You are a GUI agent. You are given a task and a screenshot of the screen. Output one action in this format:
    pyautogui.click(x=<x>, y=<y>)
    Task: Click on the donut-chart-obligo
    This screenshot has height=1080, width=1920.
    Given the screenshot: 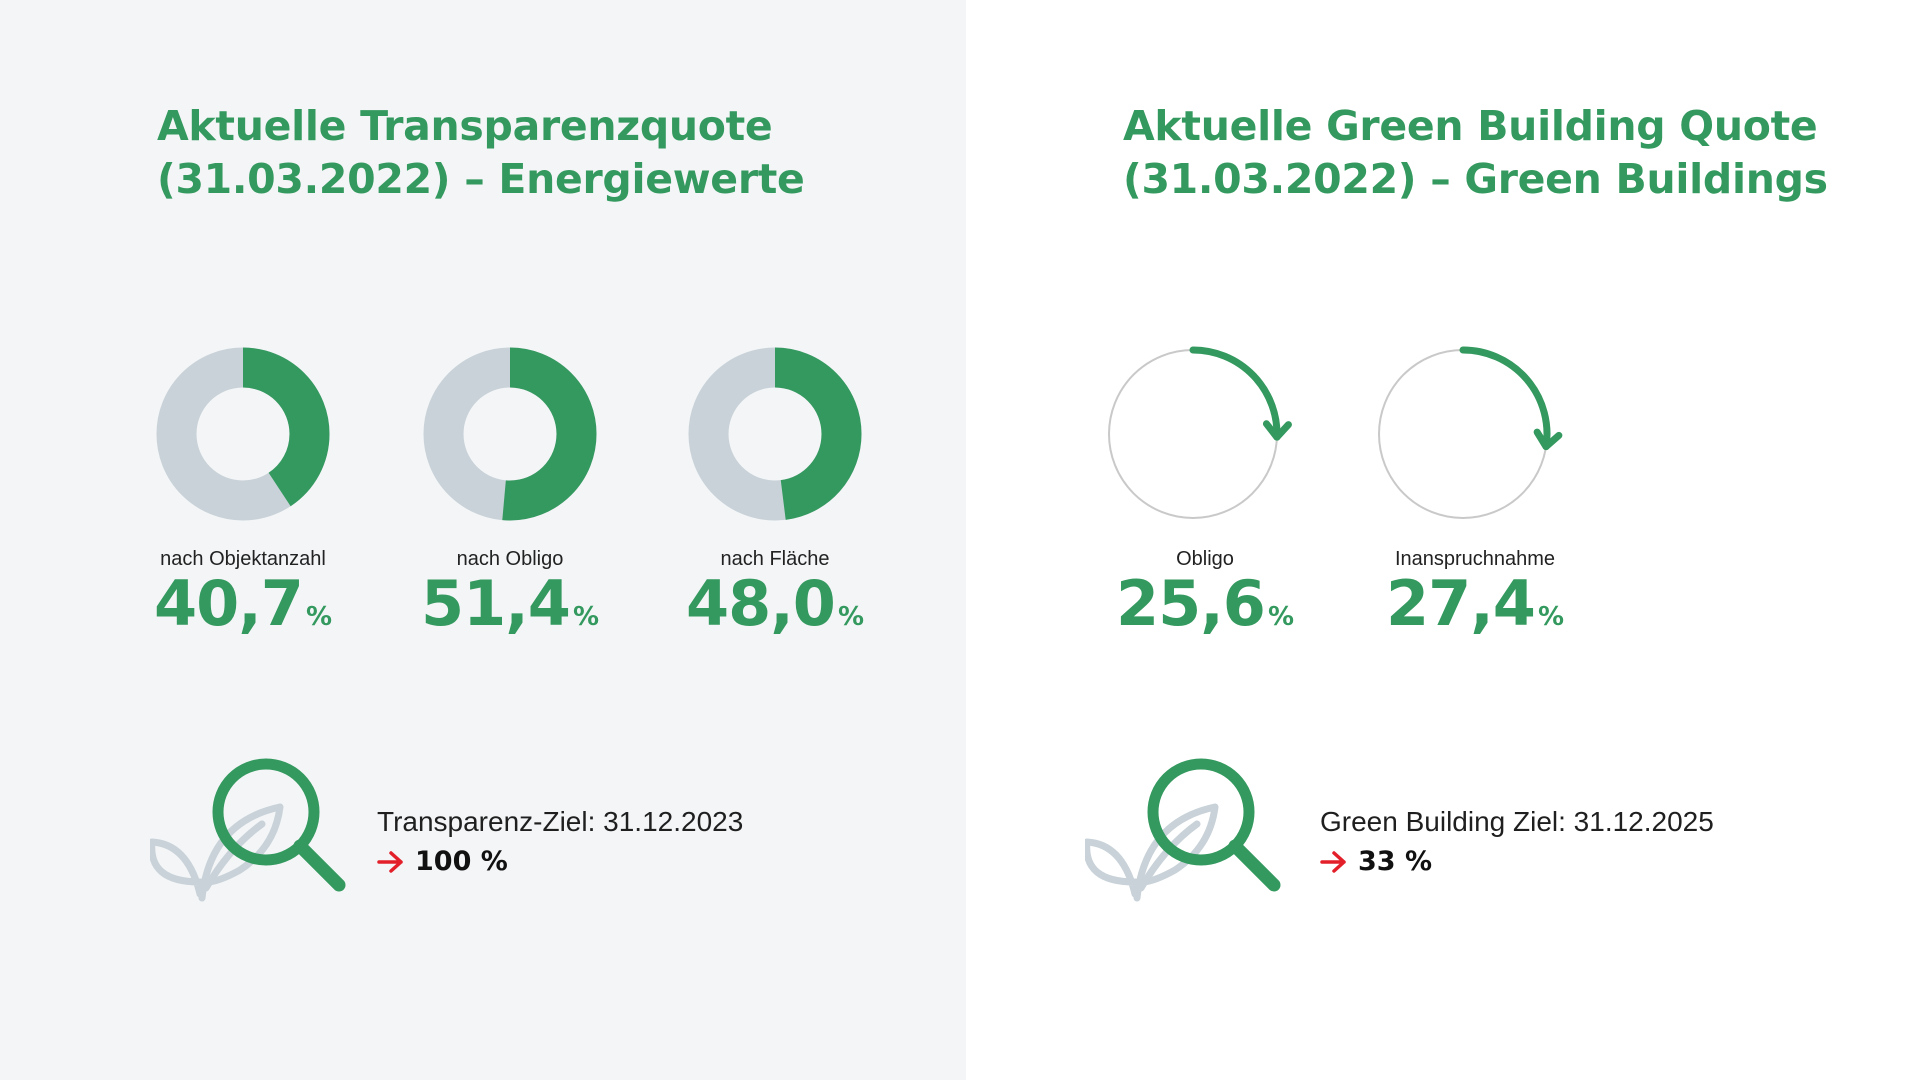 What is the action you would take?
    pyautogui.click(x=510, y=434)
    